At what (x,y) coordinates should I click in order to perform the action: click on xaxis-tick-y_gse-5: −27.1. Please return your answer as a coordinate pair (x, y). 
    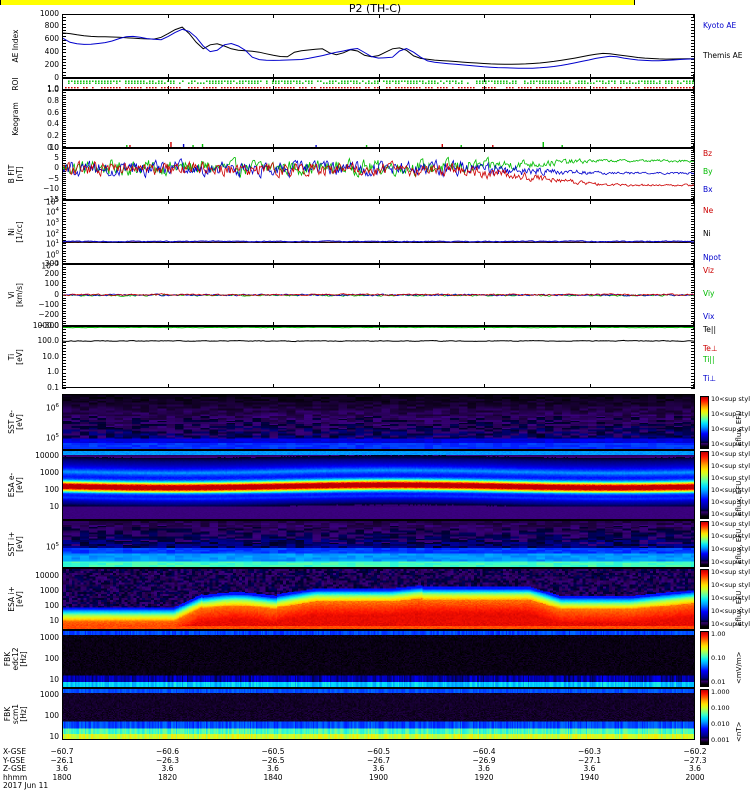
    Looking at the image, I should click on (589, 760).